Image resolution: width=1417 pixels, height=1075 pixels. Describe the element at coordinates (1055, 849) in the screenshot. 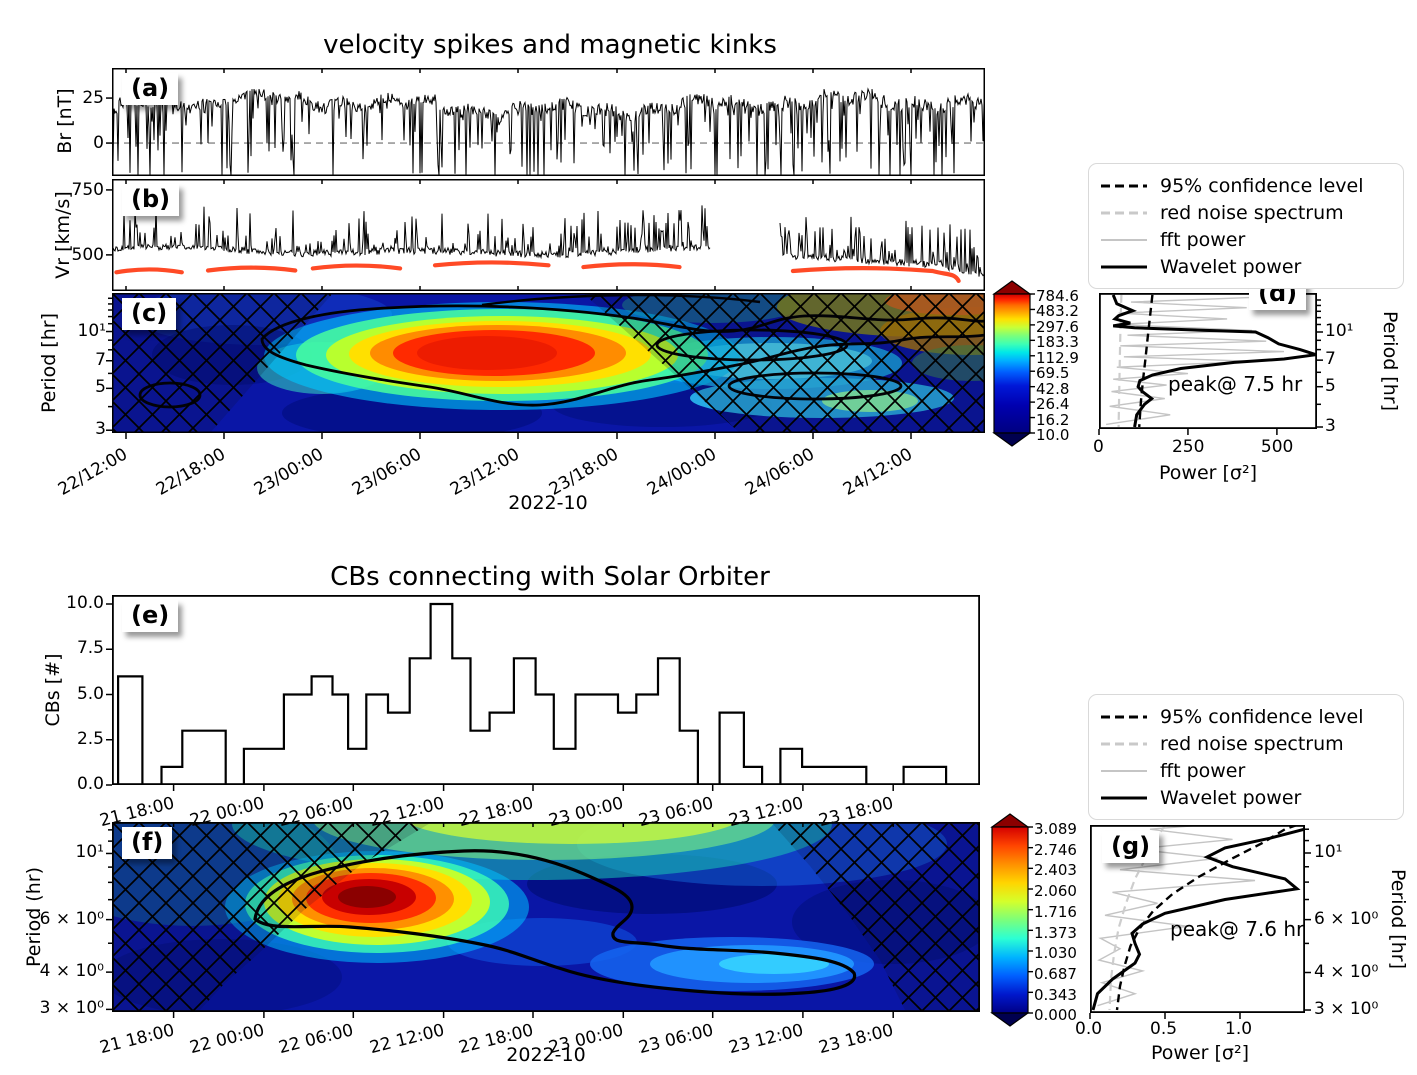

I see `colorbar-tick-label: 2.746` at that location.